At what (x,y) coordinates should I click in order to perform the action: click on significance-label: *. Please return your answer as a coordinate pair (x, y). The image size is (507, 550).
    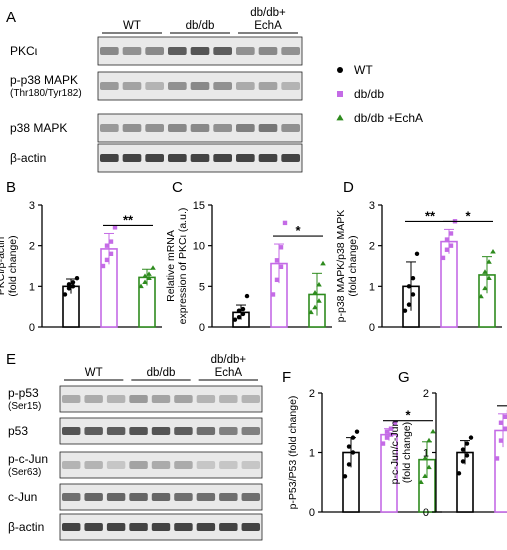
    Looking at the image, I should click on (298, 230).